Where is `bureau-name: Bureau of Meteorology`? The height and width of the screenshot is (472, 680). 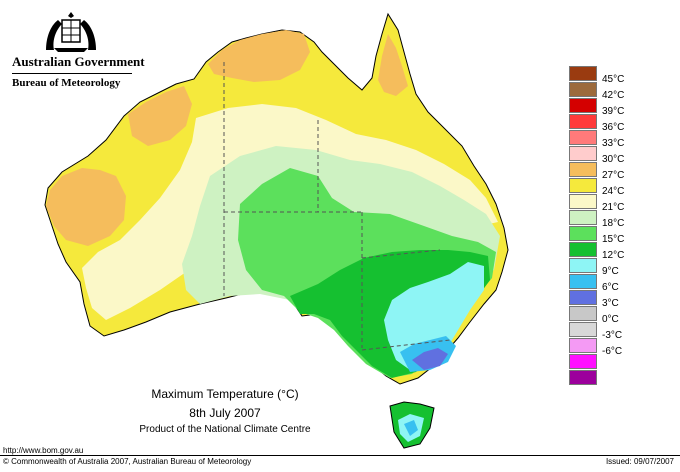 bureau-name: Bureau of Meteorology is located at coordinates (72, 81).